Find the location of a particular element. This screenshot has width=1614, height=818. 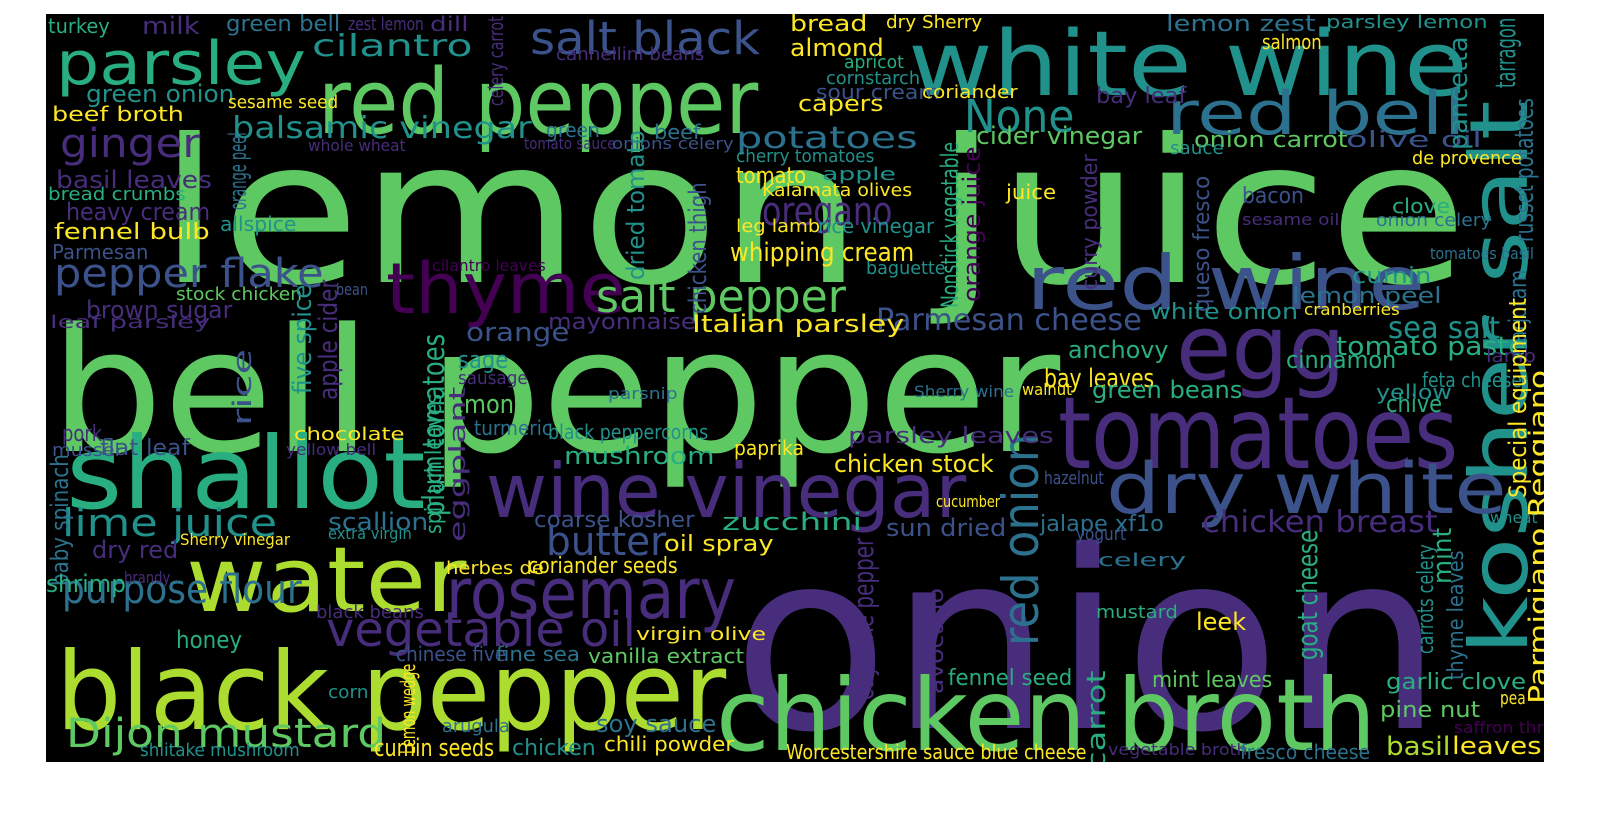

word-coriander: coriander is located at coordinates (970, 92).